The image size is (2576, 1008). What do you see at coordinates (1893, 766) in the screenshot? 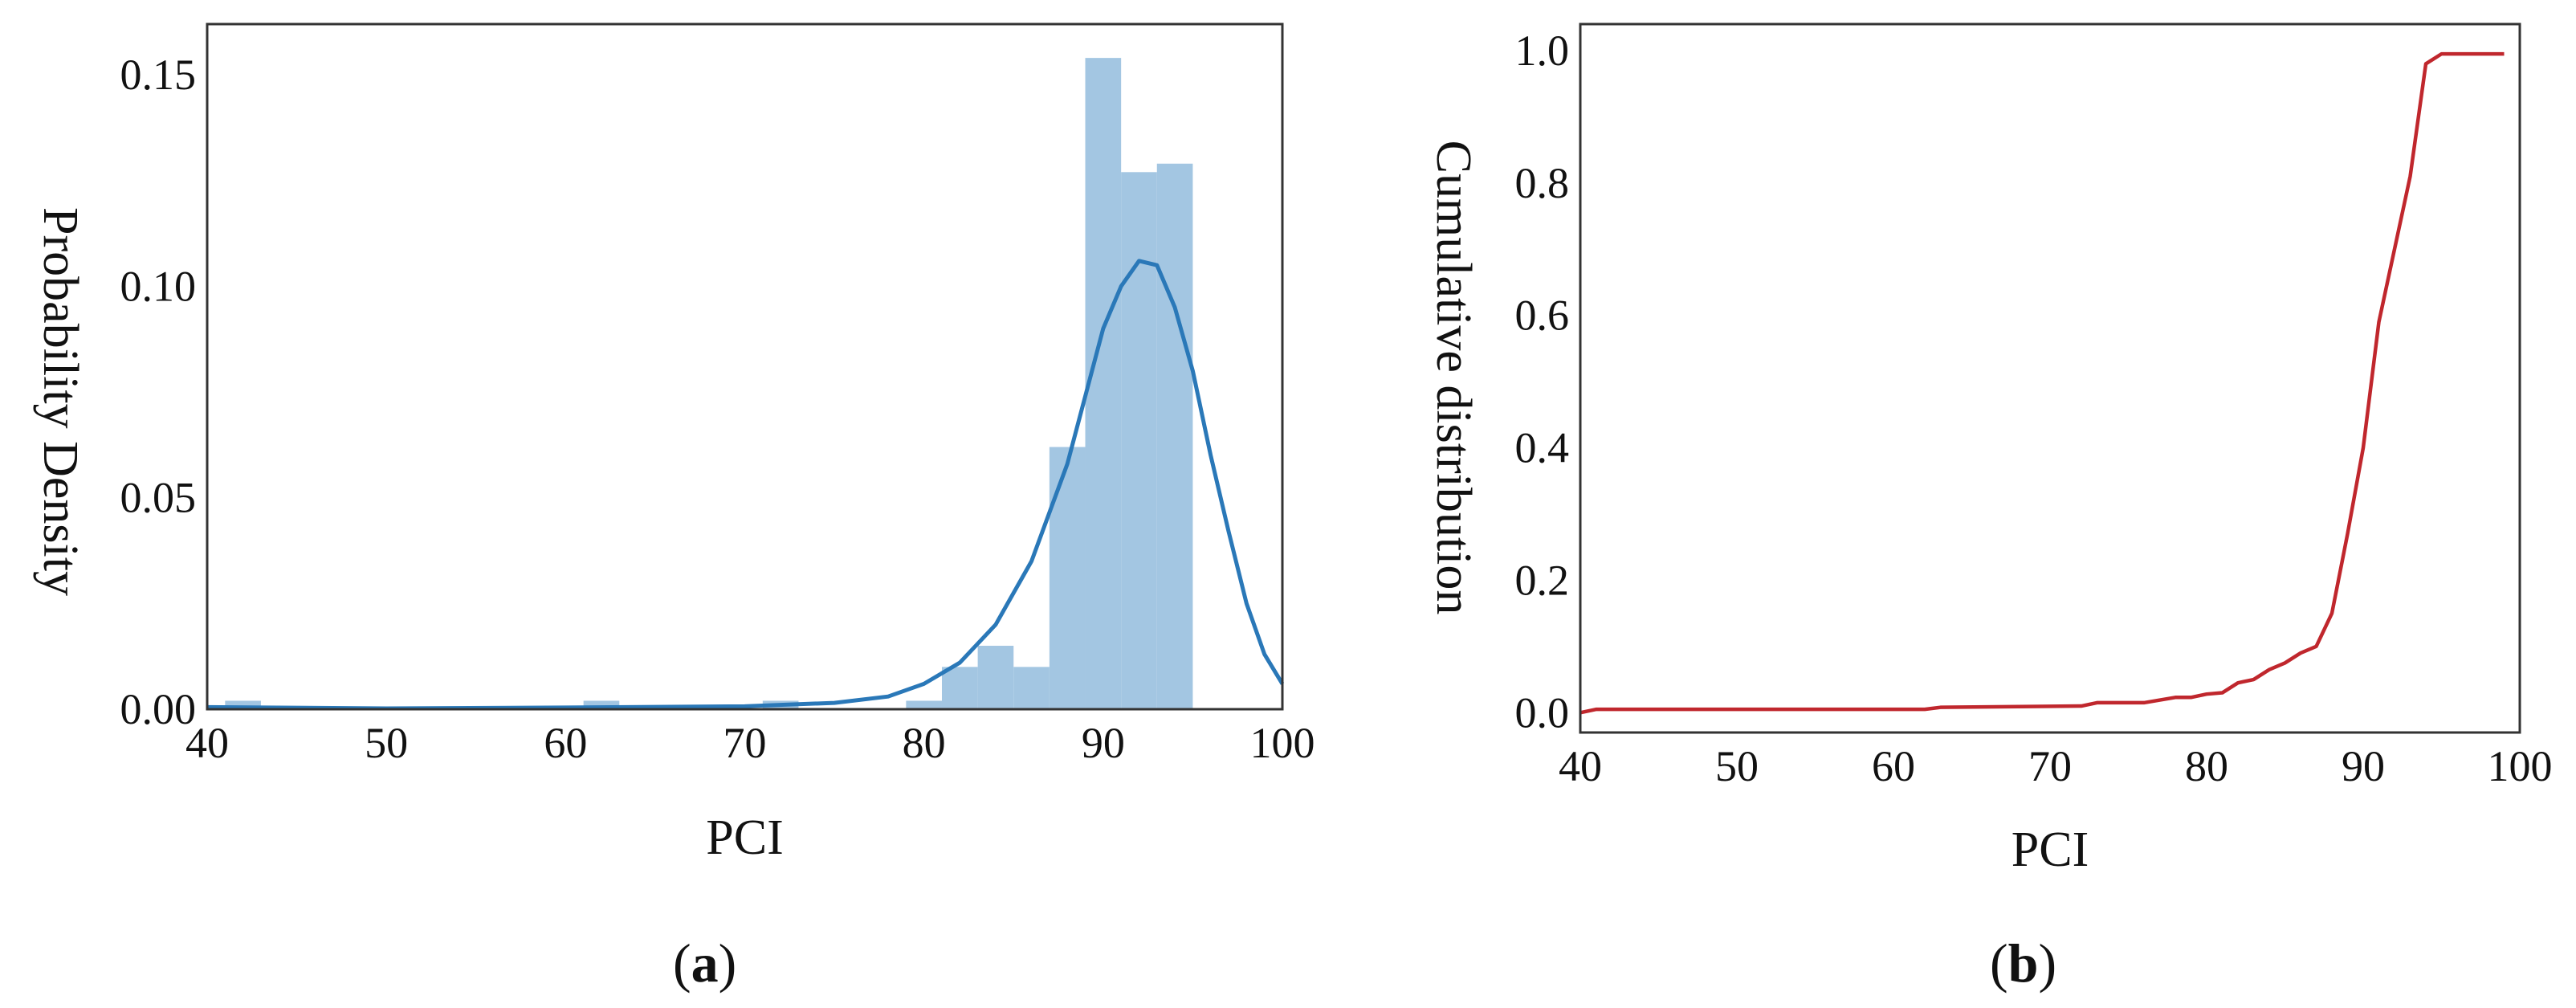
I see `panel-b-x-tick-label: 60` at bounding box center [1893, 766].